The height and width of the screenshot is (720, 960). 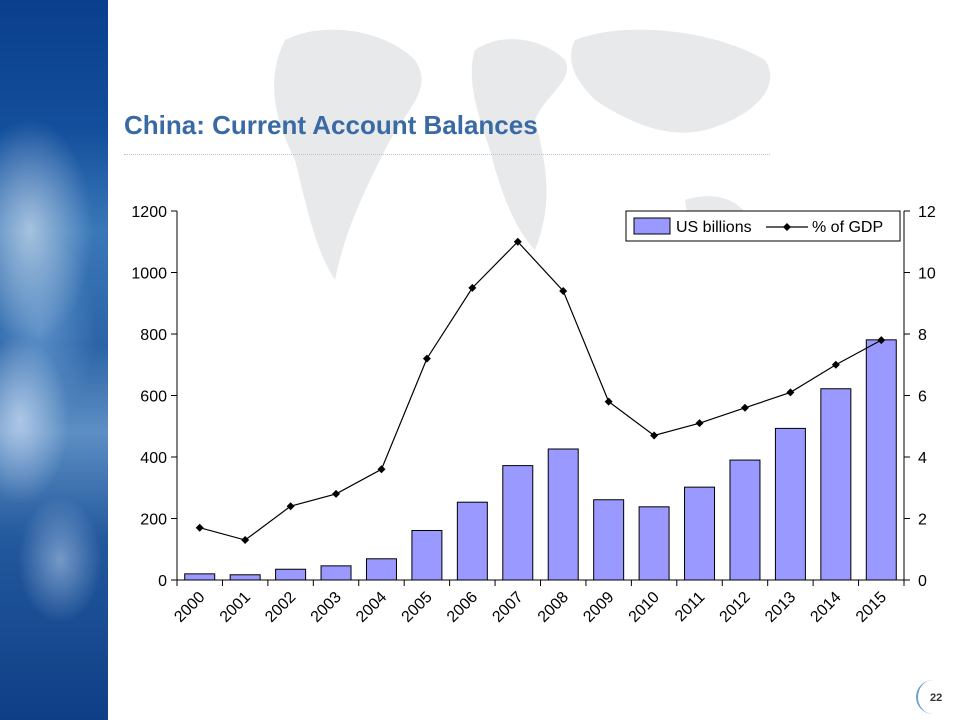 I want to click on y-left-tick-label: 800, so click(x=153, y=335).